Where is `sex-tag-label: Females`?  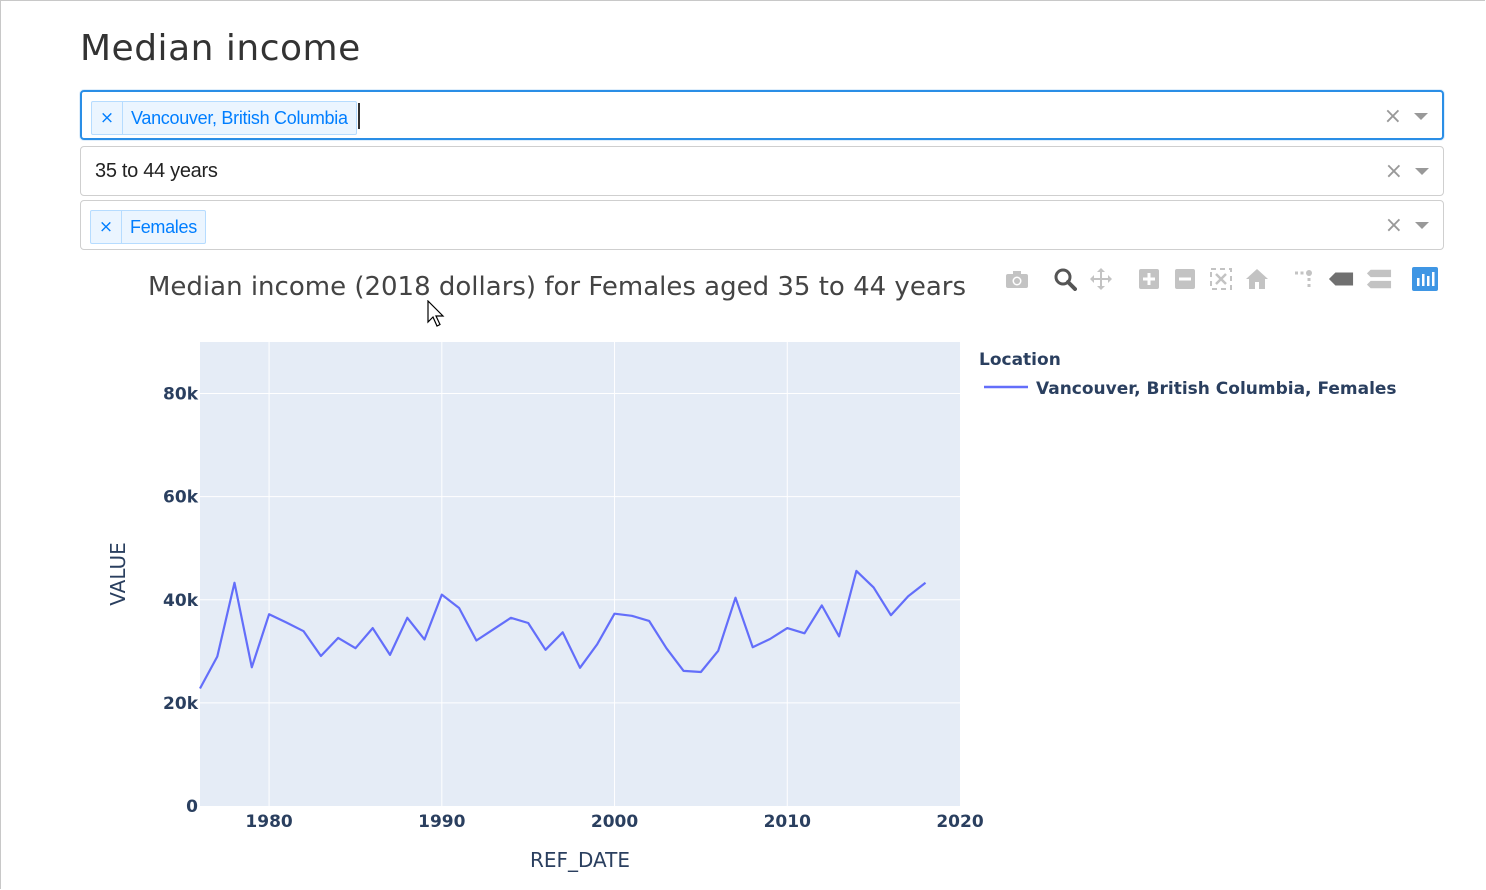 sex-tag-label: Females is located at coordinates (163, 226).